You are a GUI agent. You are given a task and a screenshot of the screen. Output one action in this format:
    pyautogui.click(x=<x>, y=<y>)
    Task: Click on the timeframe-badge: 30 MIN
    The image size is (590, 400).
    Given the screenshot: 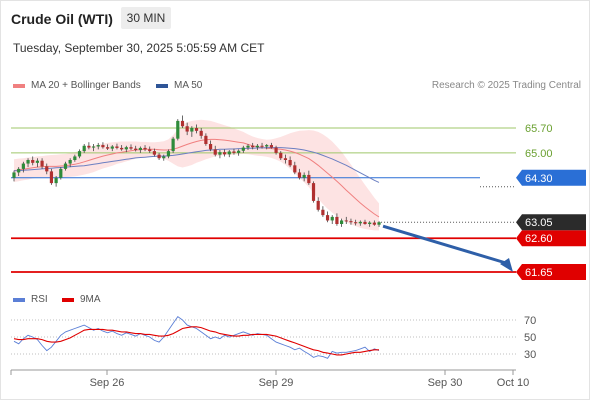 What is the action you would take?
    pyautogui.click(x=146, y=18)
    